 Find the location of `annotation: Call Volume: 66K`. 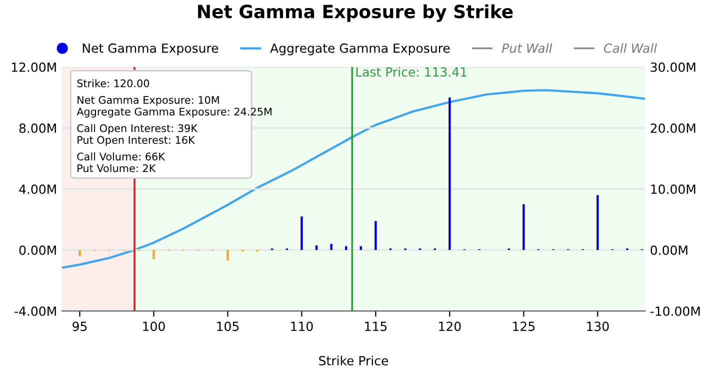

annotation: Call Volume: 66K is located at coordinates (121, 156).